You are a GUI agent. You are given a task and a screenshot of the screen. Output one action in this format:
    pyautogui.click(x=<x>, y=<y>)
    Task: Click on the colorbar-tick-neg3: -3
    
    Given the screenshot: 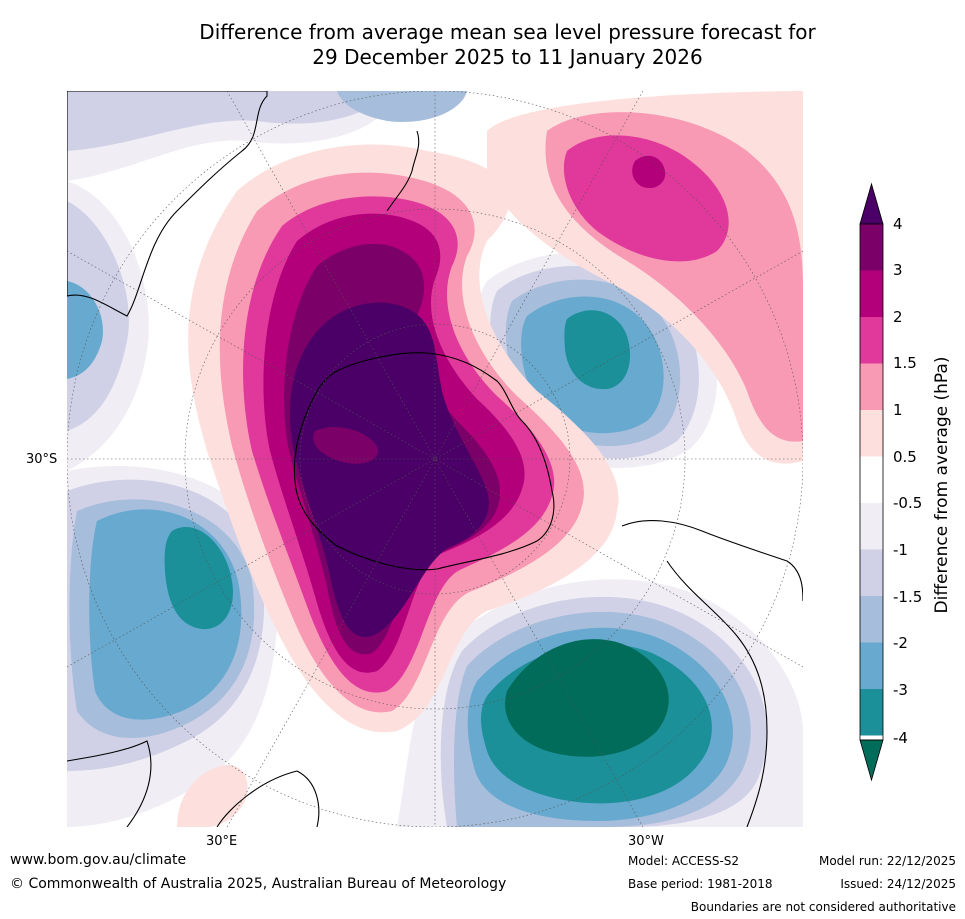 What is the action you would take?
    pyautogui.click(x=900, y=690)
    